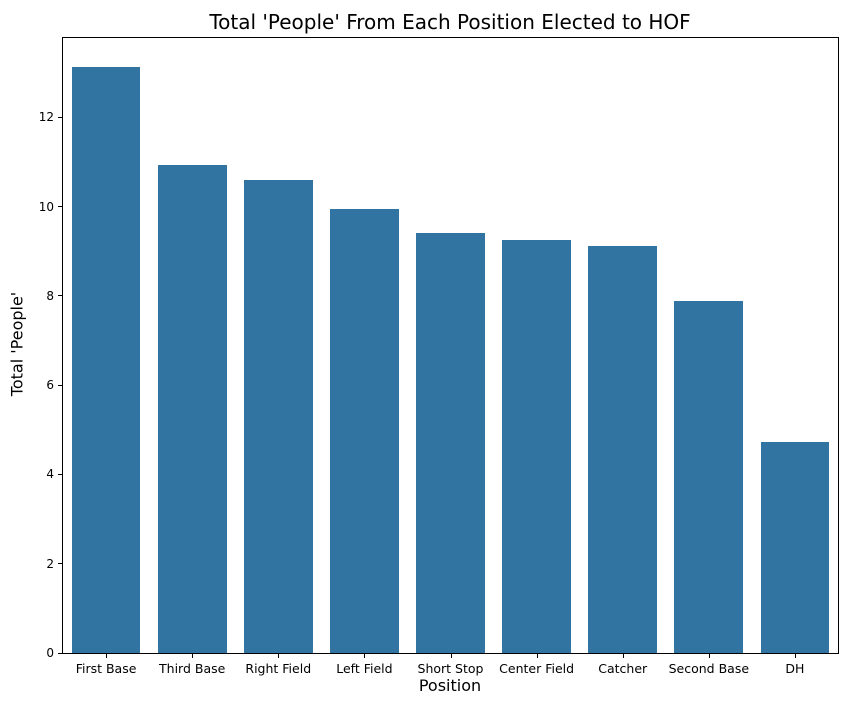 The width and height of the screenshot is (846, 711). Describe the element at coordinates (193, 656) in the screenshot. I see `x-tick-mark-third-base` at that location.